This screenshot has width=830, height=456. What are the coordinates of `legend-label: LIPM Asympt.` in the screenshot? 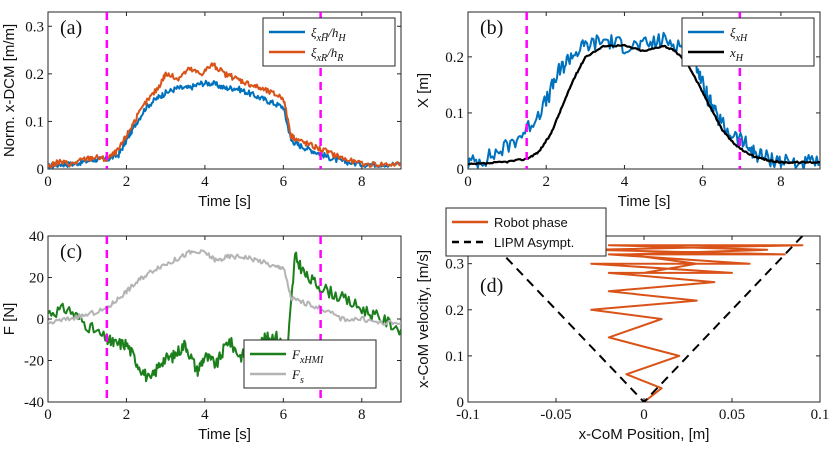 It's located at (534, 242).